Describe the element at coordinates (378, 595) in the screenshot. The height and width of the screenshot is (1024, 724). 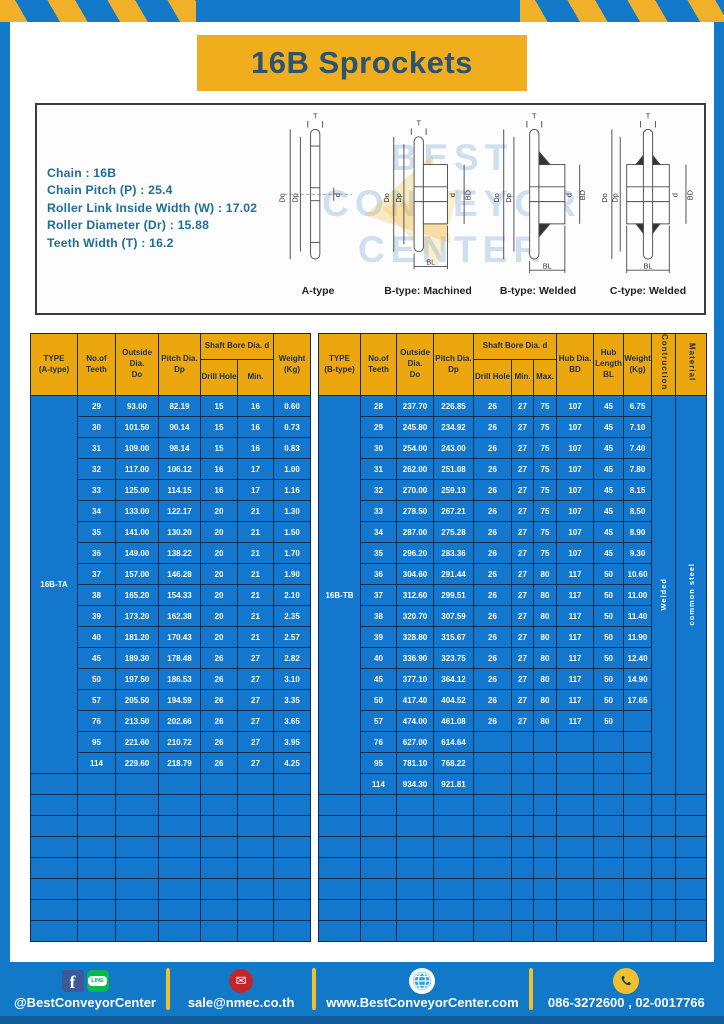
I see `table-cell: 37` at that location.